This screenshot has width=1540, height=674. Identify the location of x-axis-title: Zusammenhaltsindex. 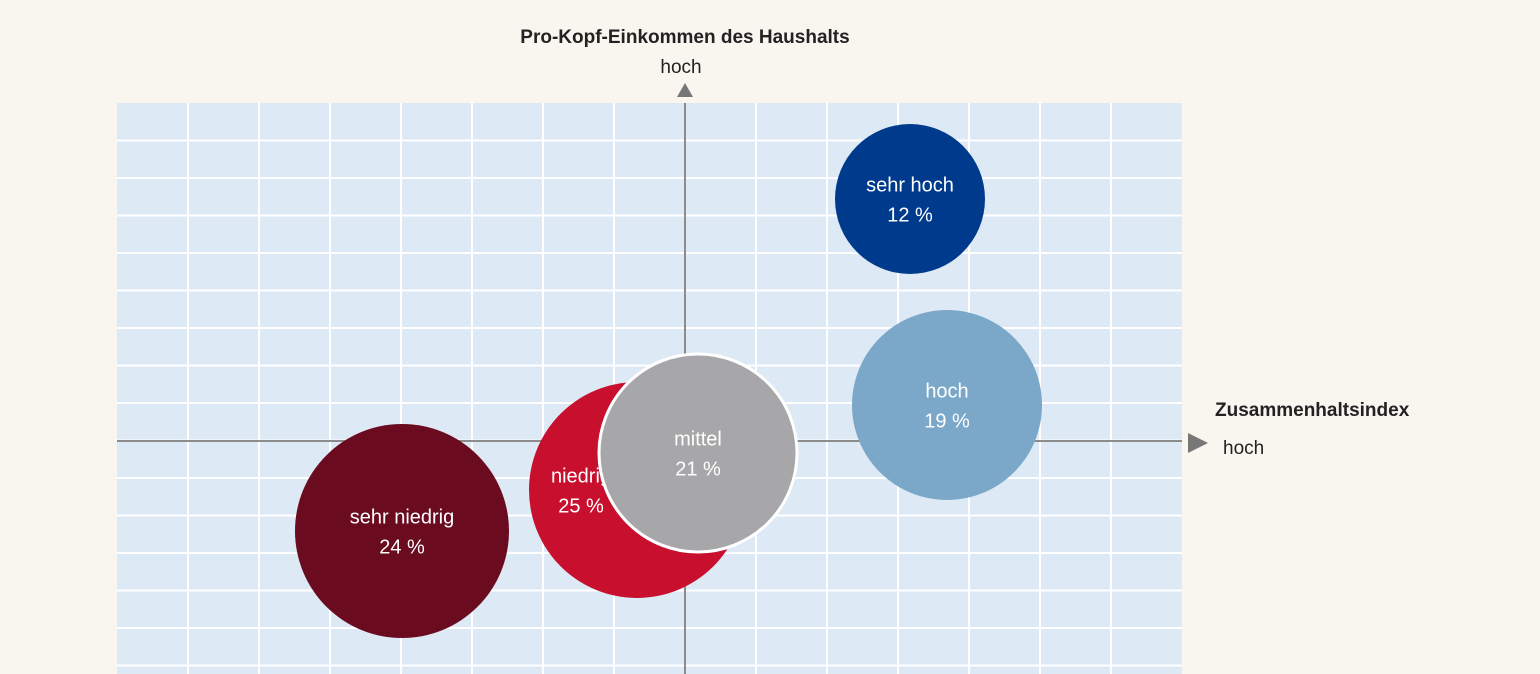
(1312, 410).